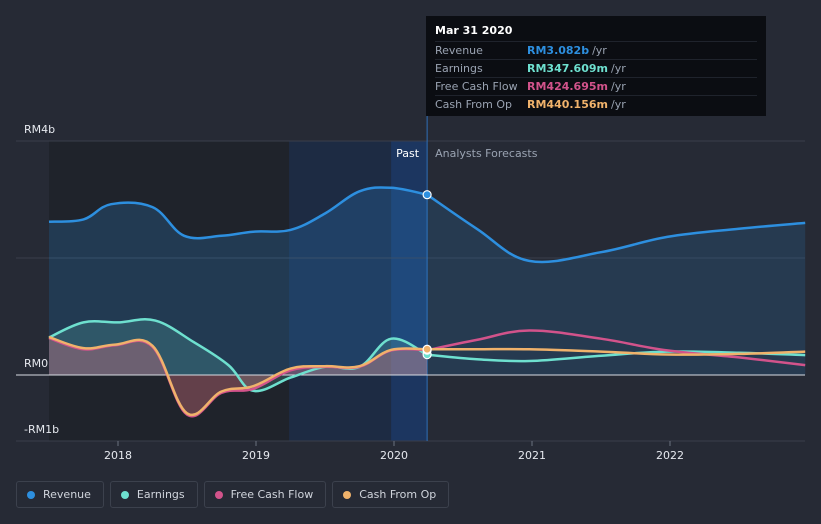  Describe the element at coordinates (616, 351) in the screenshot. I see `cash-from-op-line-forecast` at that location.